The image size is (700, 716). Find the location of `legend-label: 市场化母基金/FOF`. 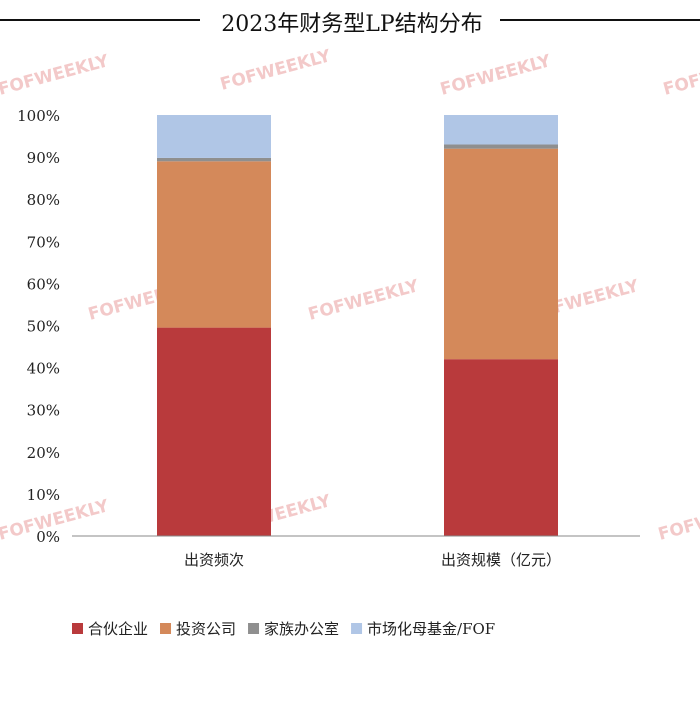

legend-label: 市场化母基金/FOF is located at coordinates (431, 629).